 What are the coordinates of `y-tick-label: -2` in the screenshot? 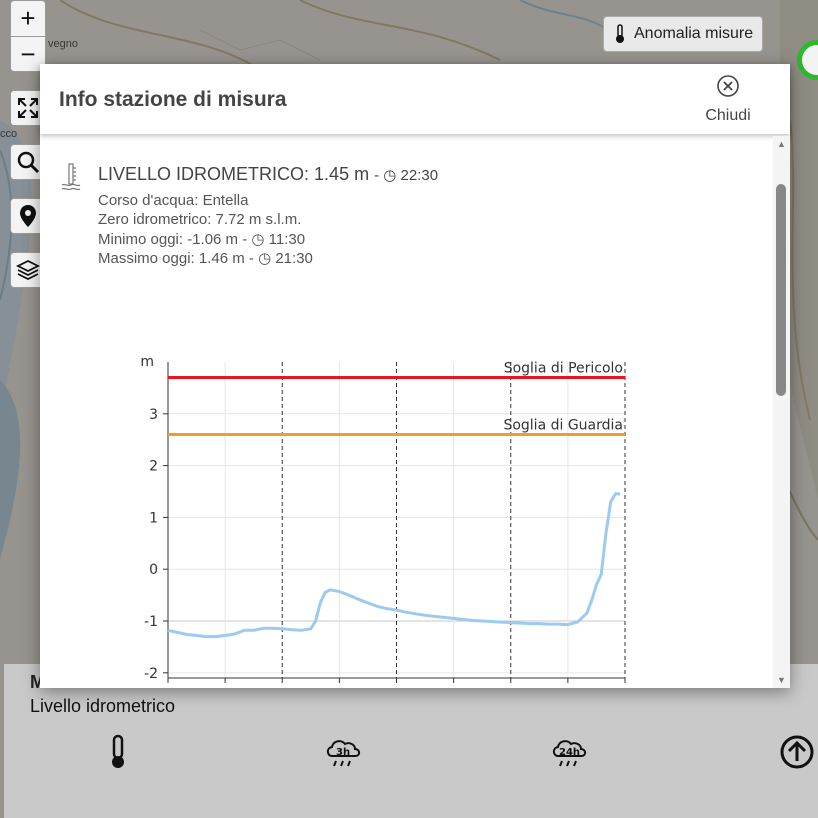 It's located at (151, 674).